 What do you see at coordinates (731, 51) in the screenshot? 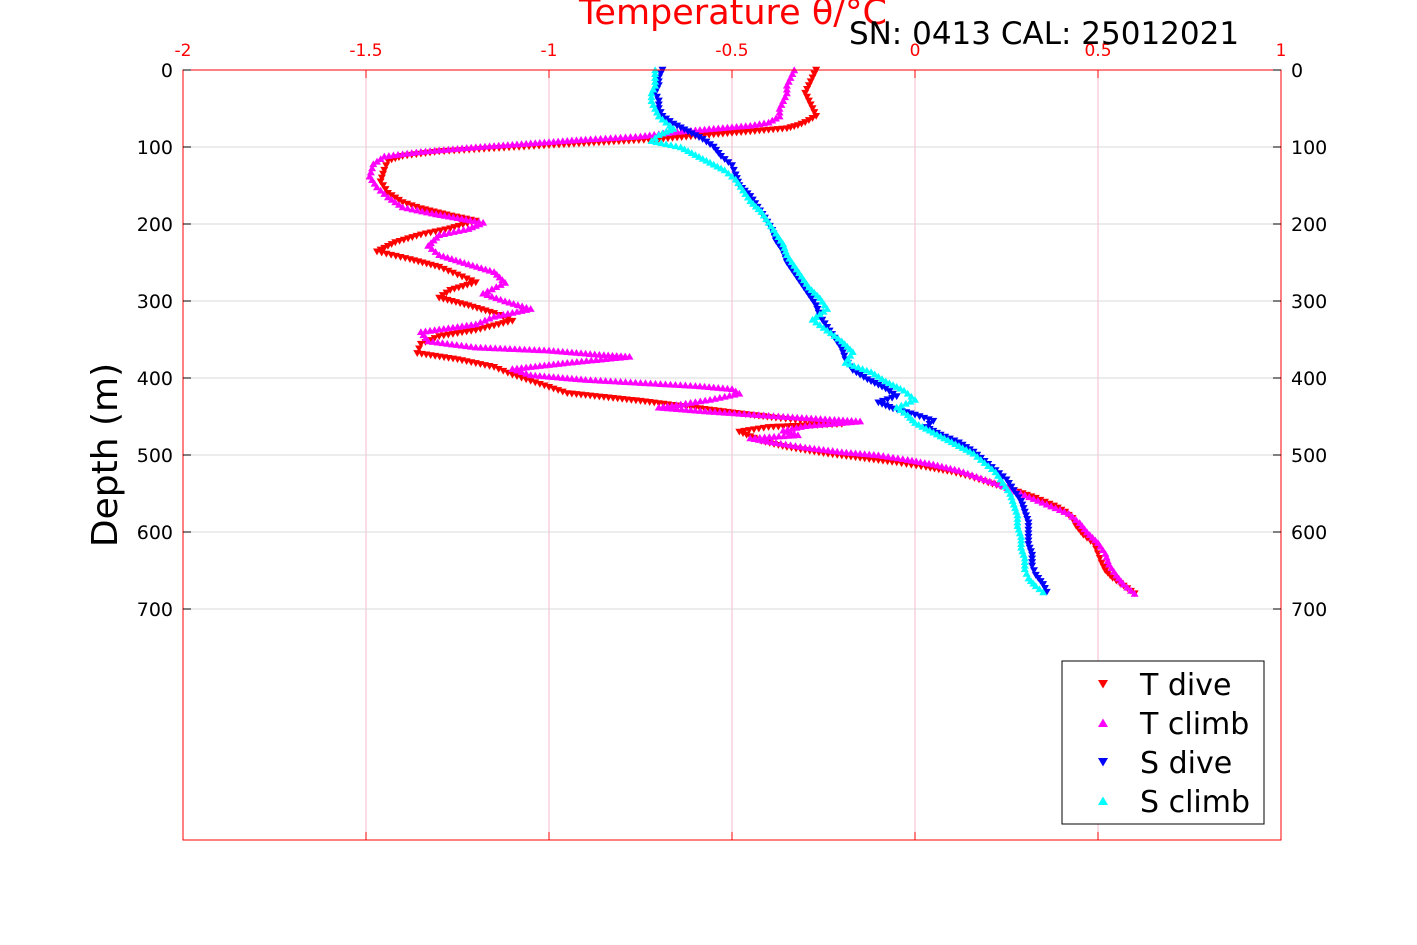
I see `x-tick-label: -0.5` at bounding box center [731, 51].